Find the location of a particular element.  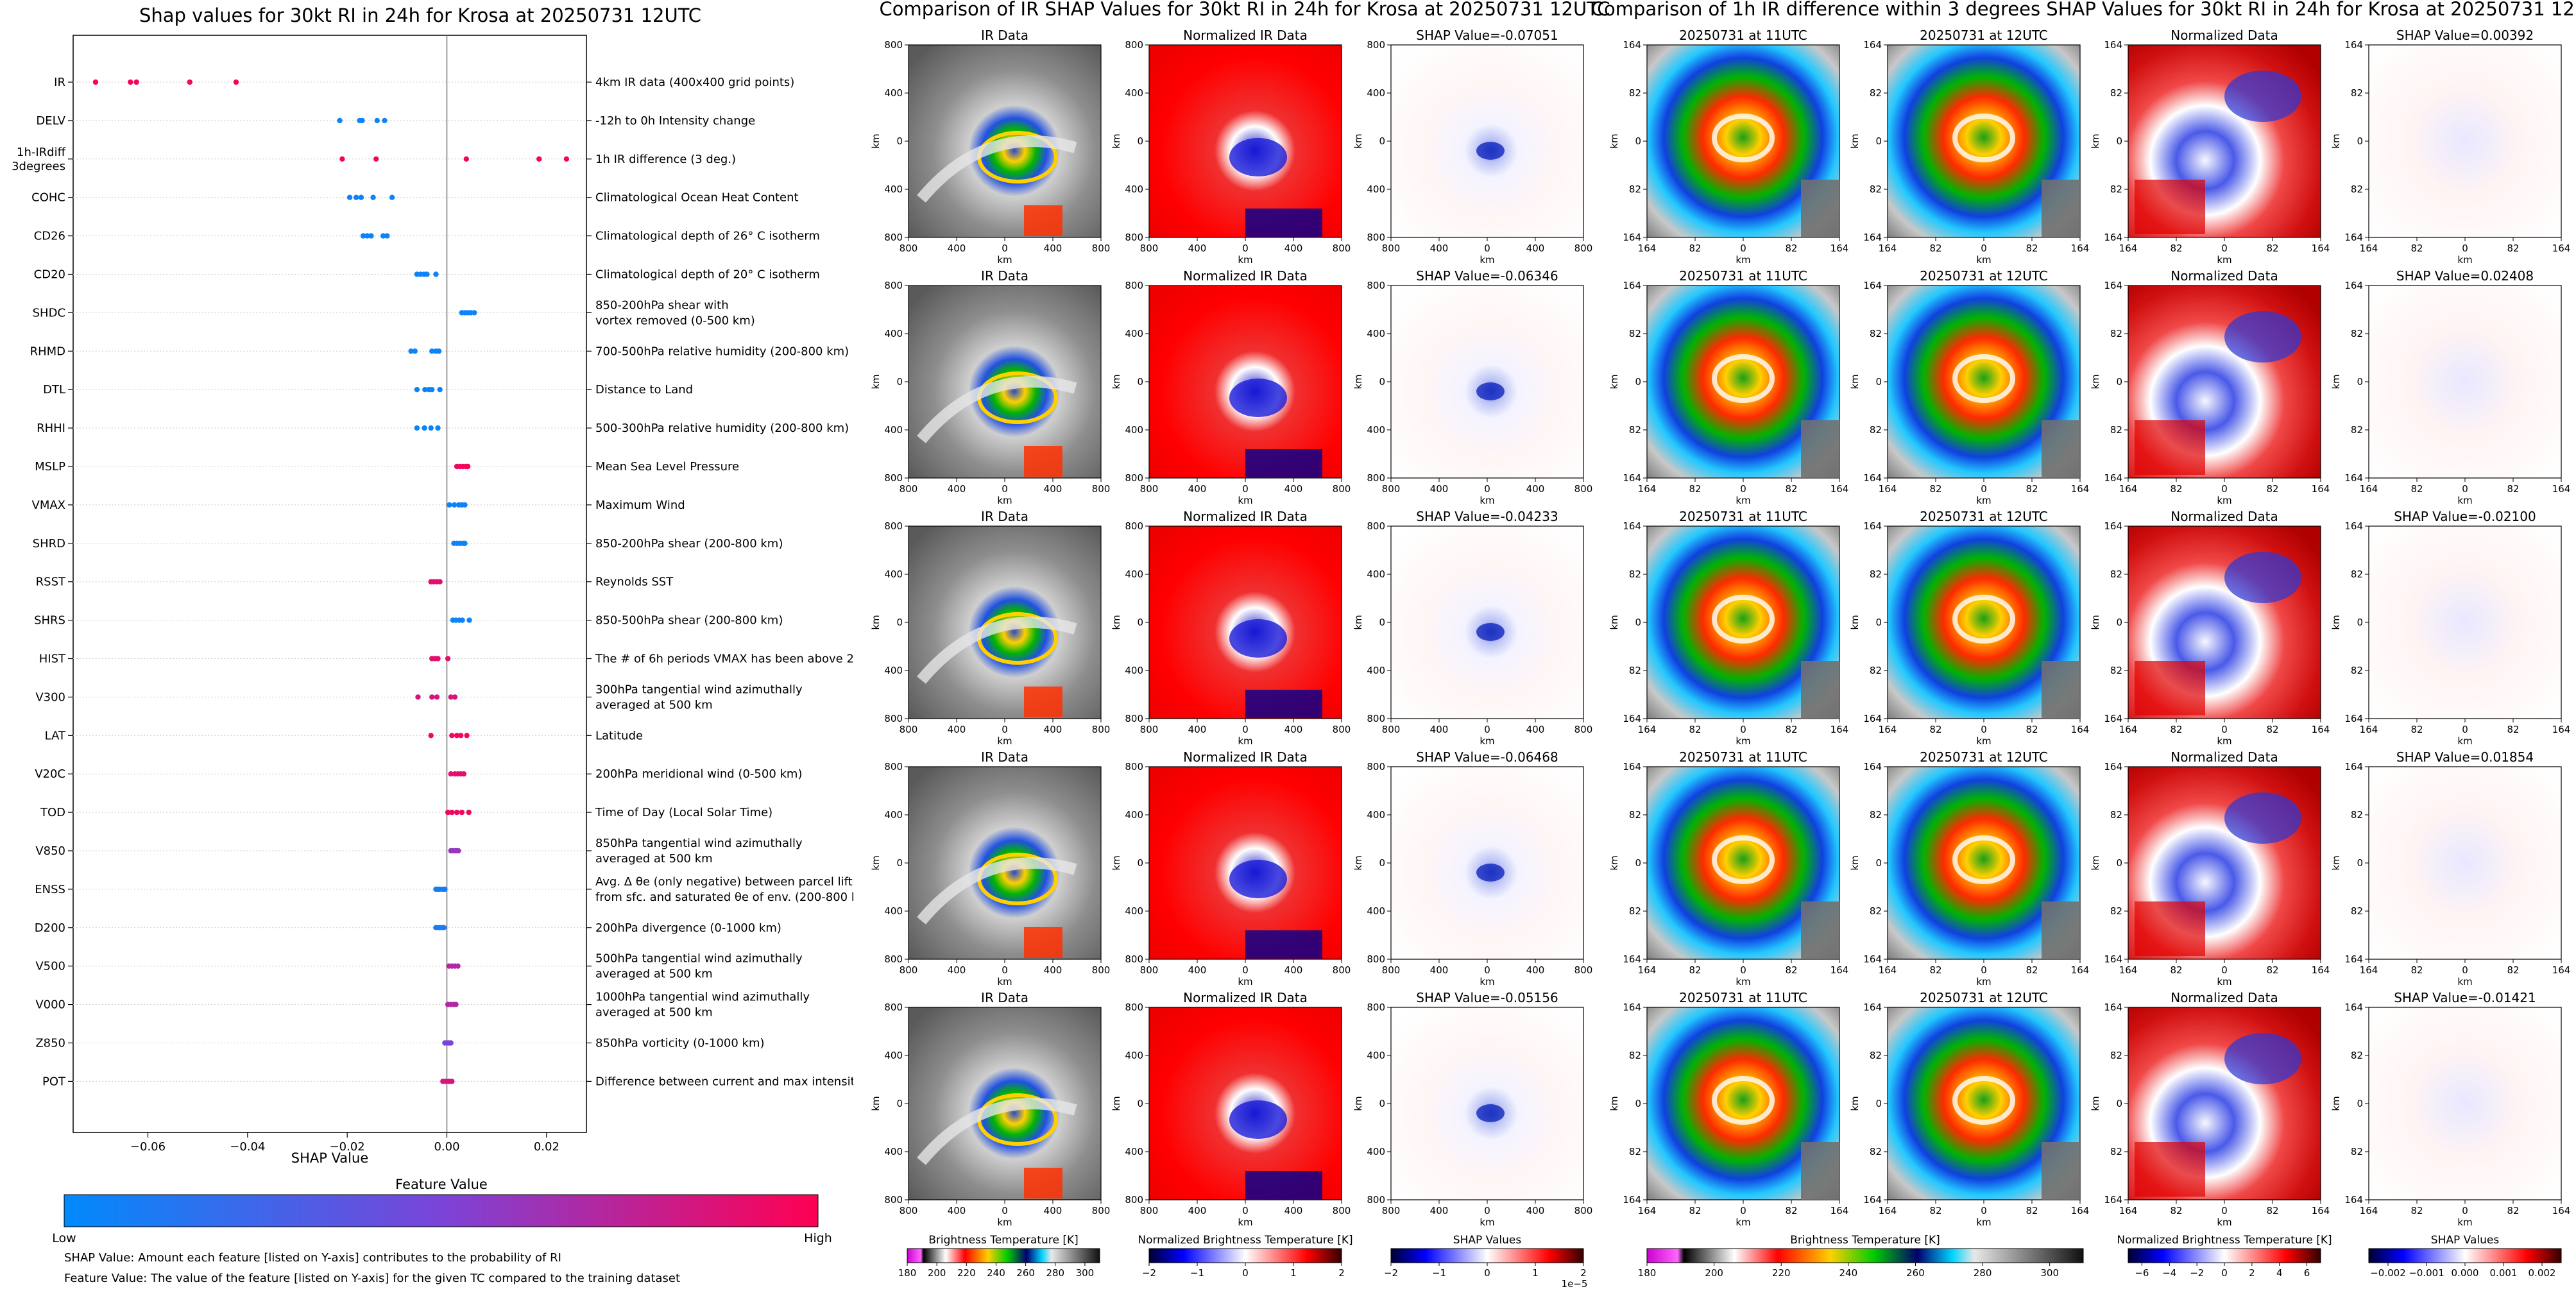

colorbar-tick-label: −2 is located at coordinates (2197, 1273).